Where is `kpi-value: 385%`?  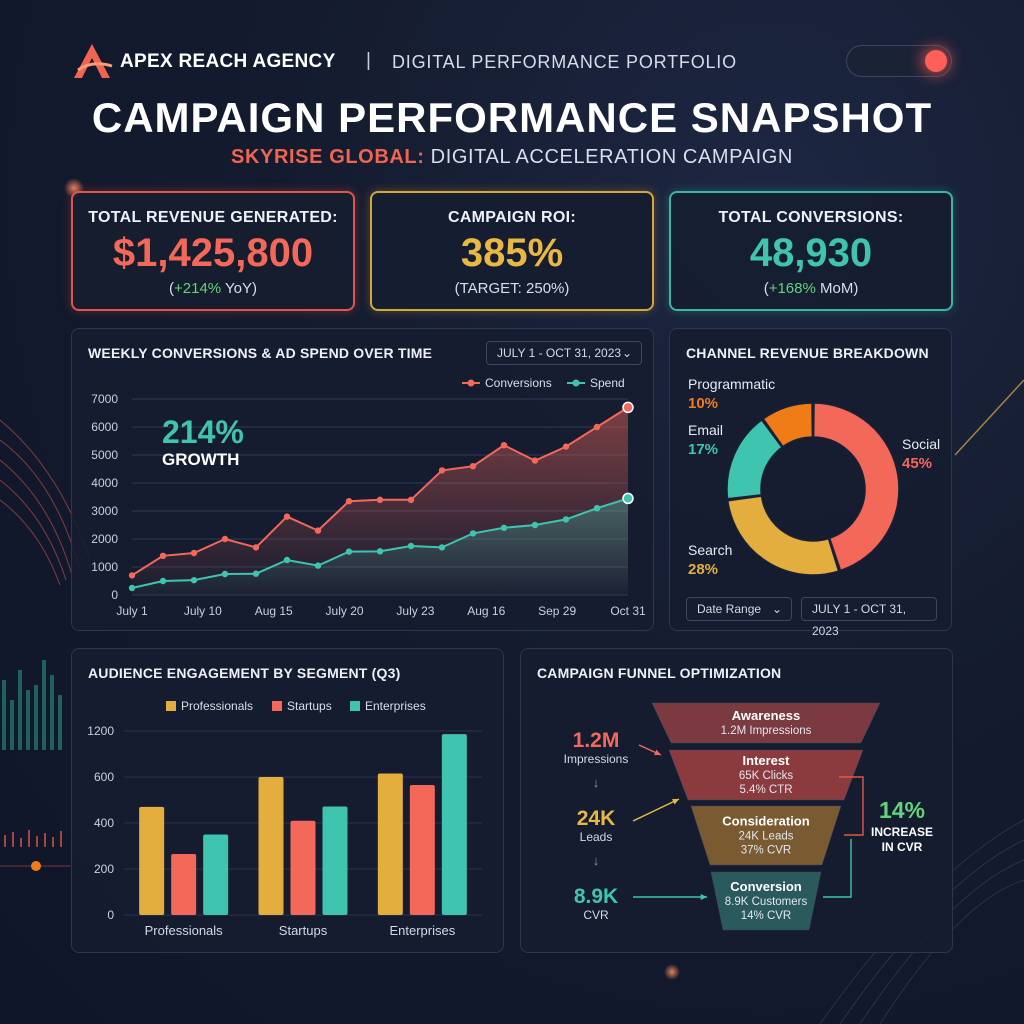 kpi-value: 385% is located at coordinates (512, 253).